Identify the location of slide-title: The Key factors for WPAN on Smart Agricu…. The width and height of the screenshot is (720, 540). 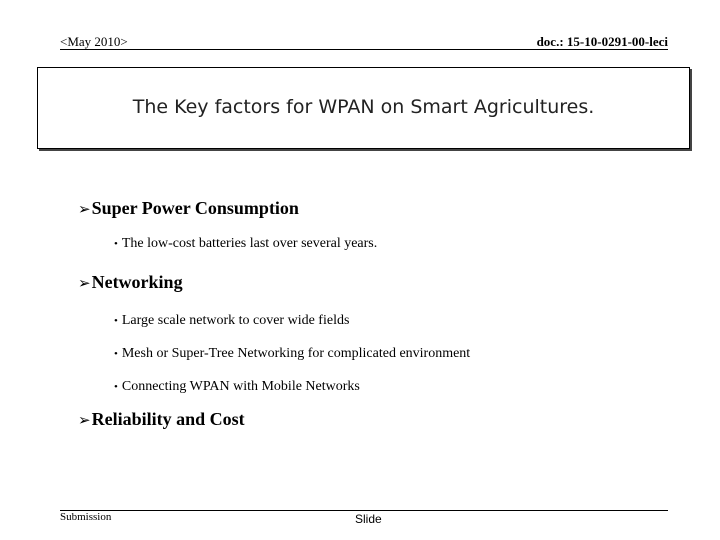
(363, 107).